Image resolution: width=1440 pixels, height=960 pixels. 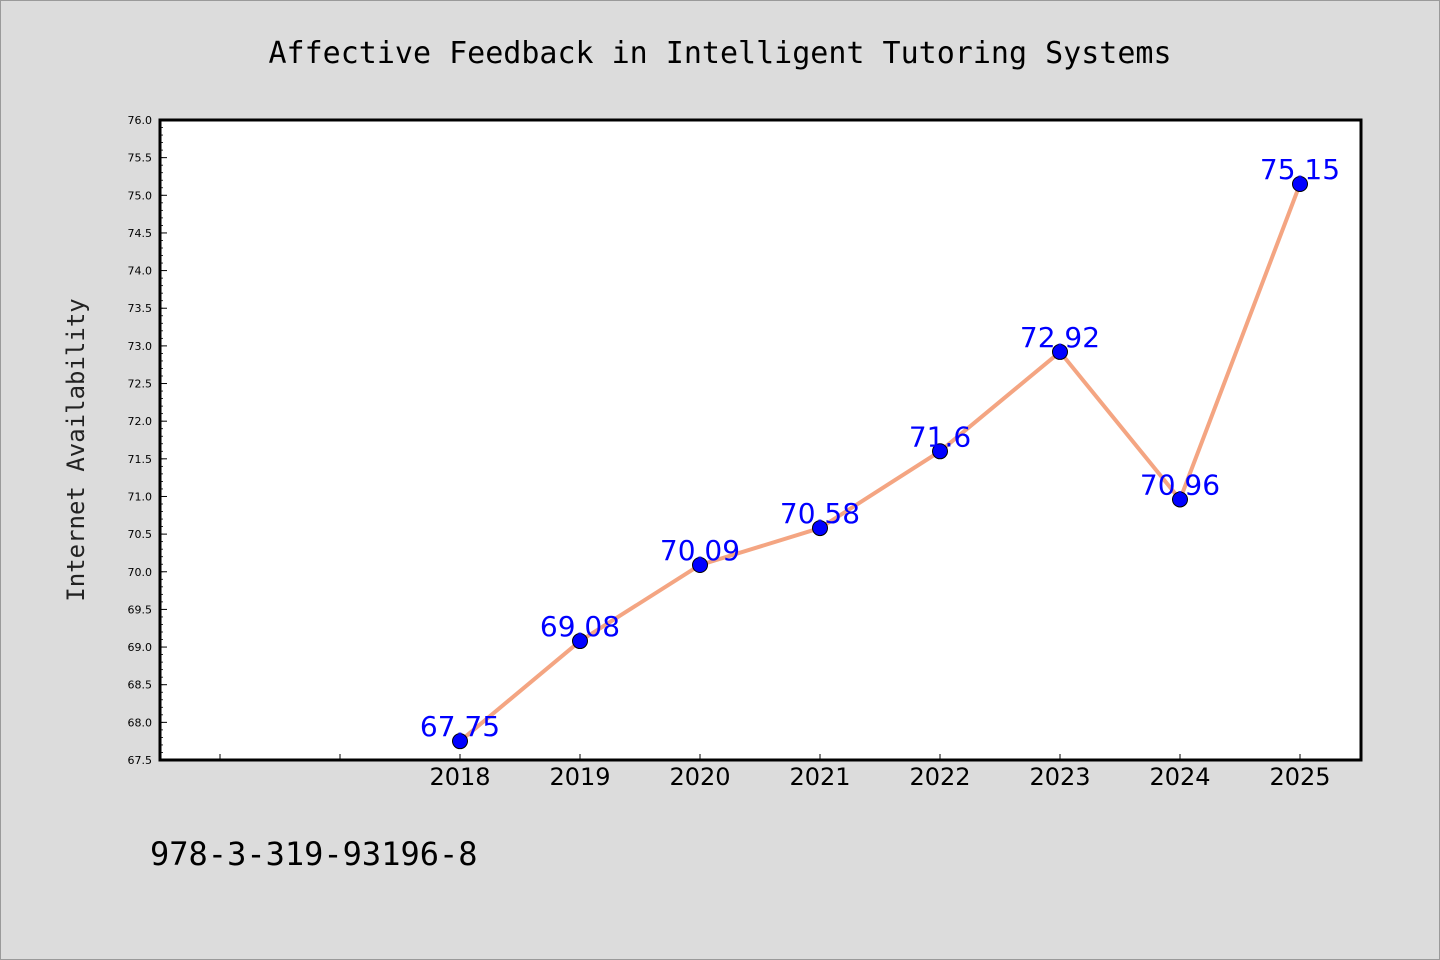 What do you see at coordinates (700, 550) in the screenshot?
I see `data-label: 70.09` at bounding box center [700, 550].